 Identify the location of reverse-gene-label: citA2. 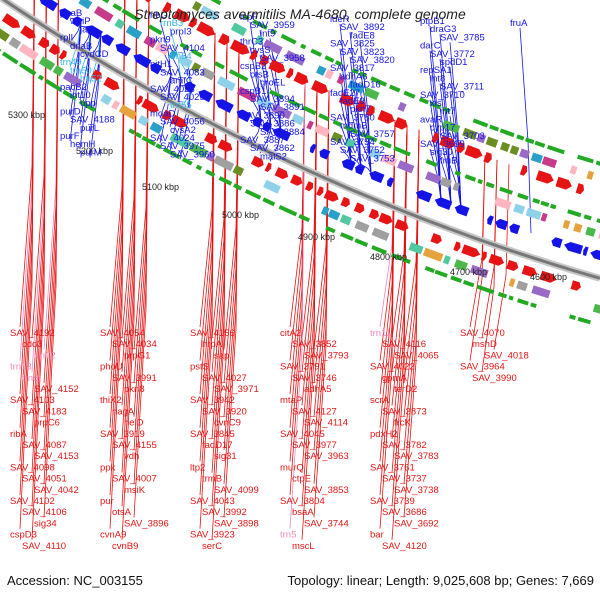
(290, 333).